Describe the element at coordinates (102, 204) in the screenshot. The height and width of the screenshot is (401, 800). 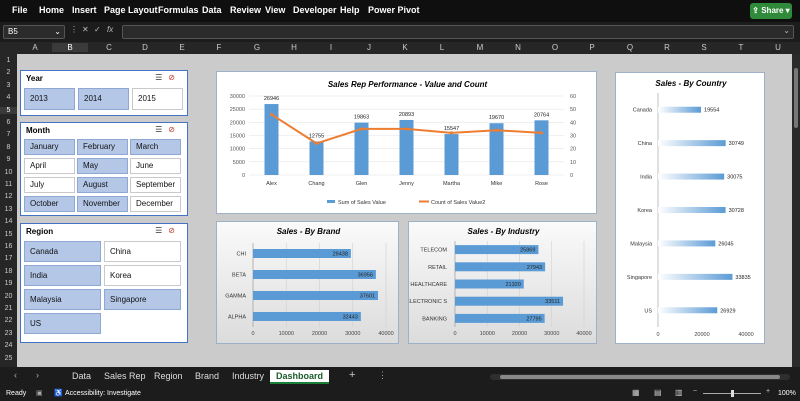
I see `slicer-item-november: November` at that location.